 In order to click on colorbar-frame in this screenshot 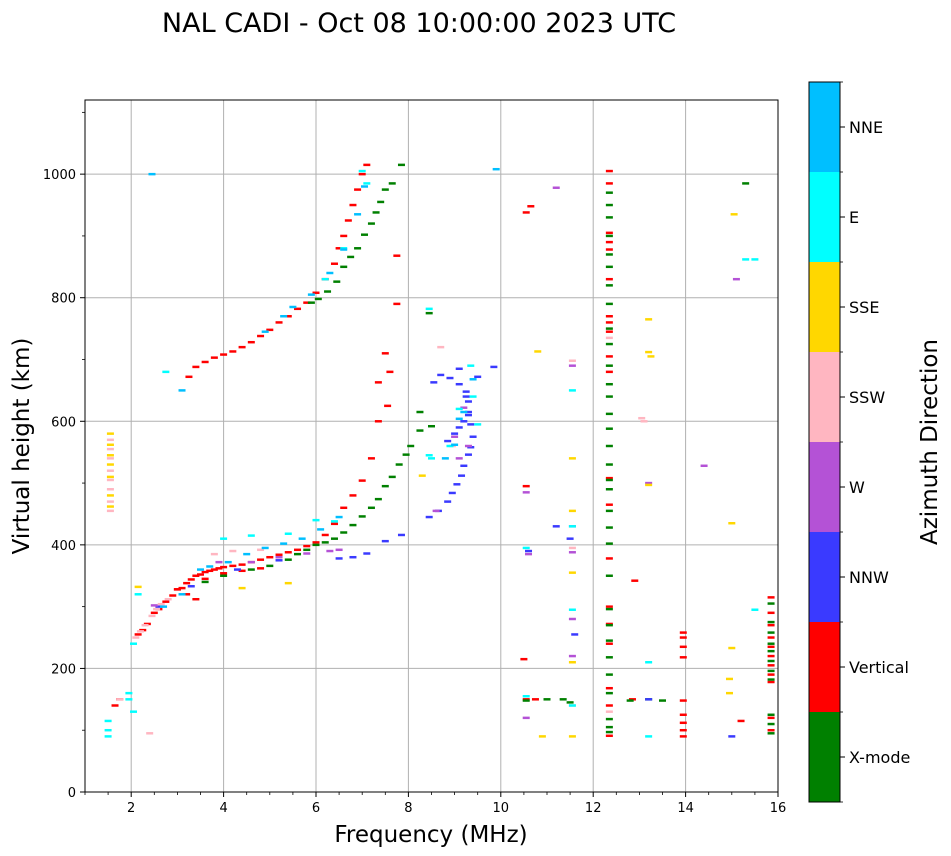, I will do `click(824, 442)`.